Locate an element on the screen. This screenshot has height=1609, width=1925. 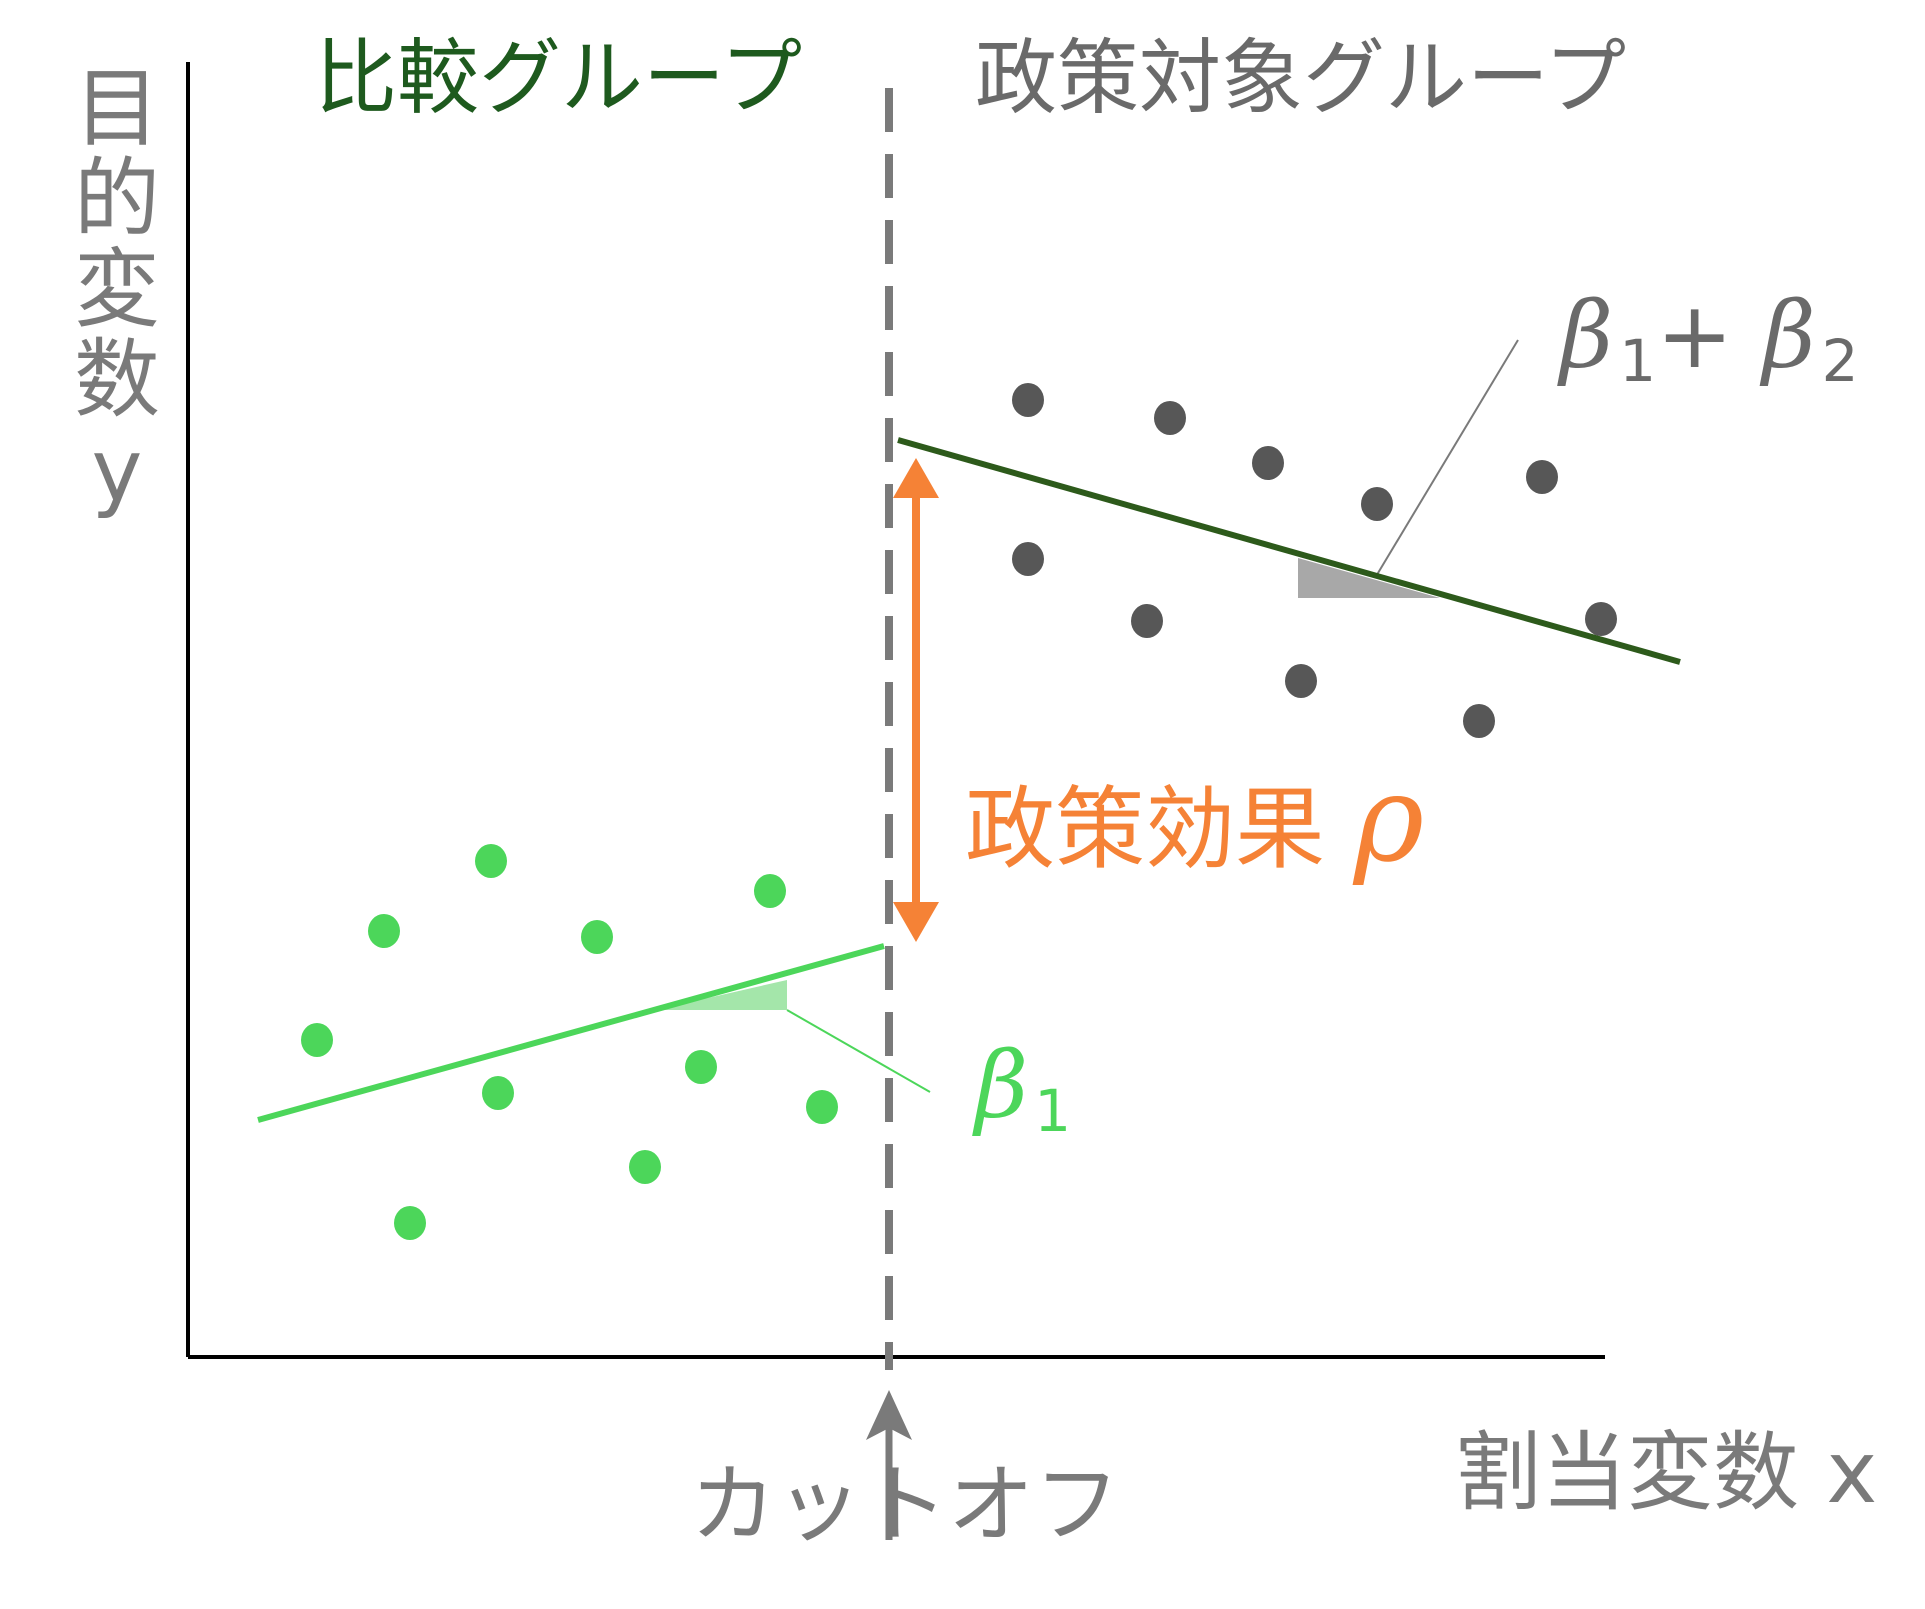
comparison-group-title: 比較グループ is located at coordinates (559, 78).